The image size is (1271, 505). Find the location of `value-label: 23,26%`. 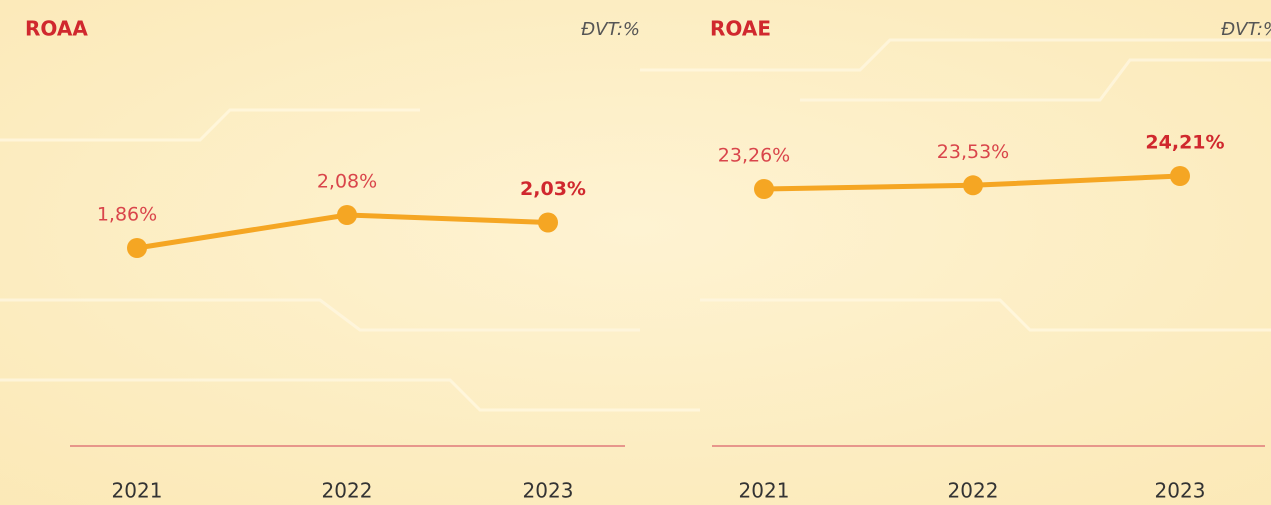

value-label: 23,26% is located at coordinates (754, 156).